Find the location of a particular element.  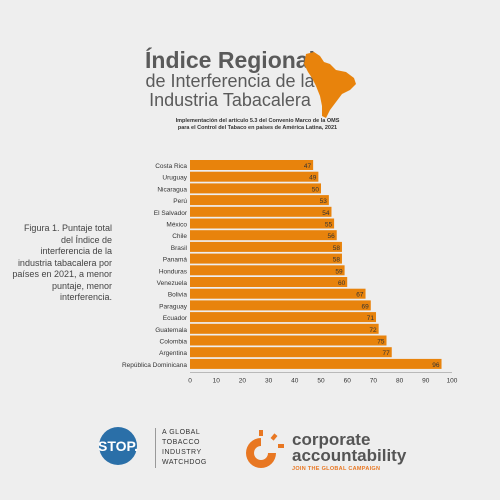

category-label: Nicaragua is located at coordinates (172, 189).